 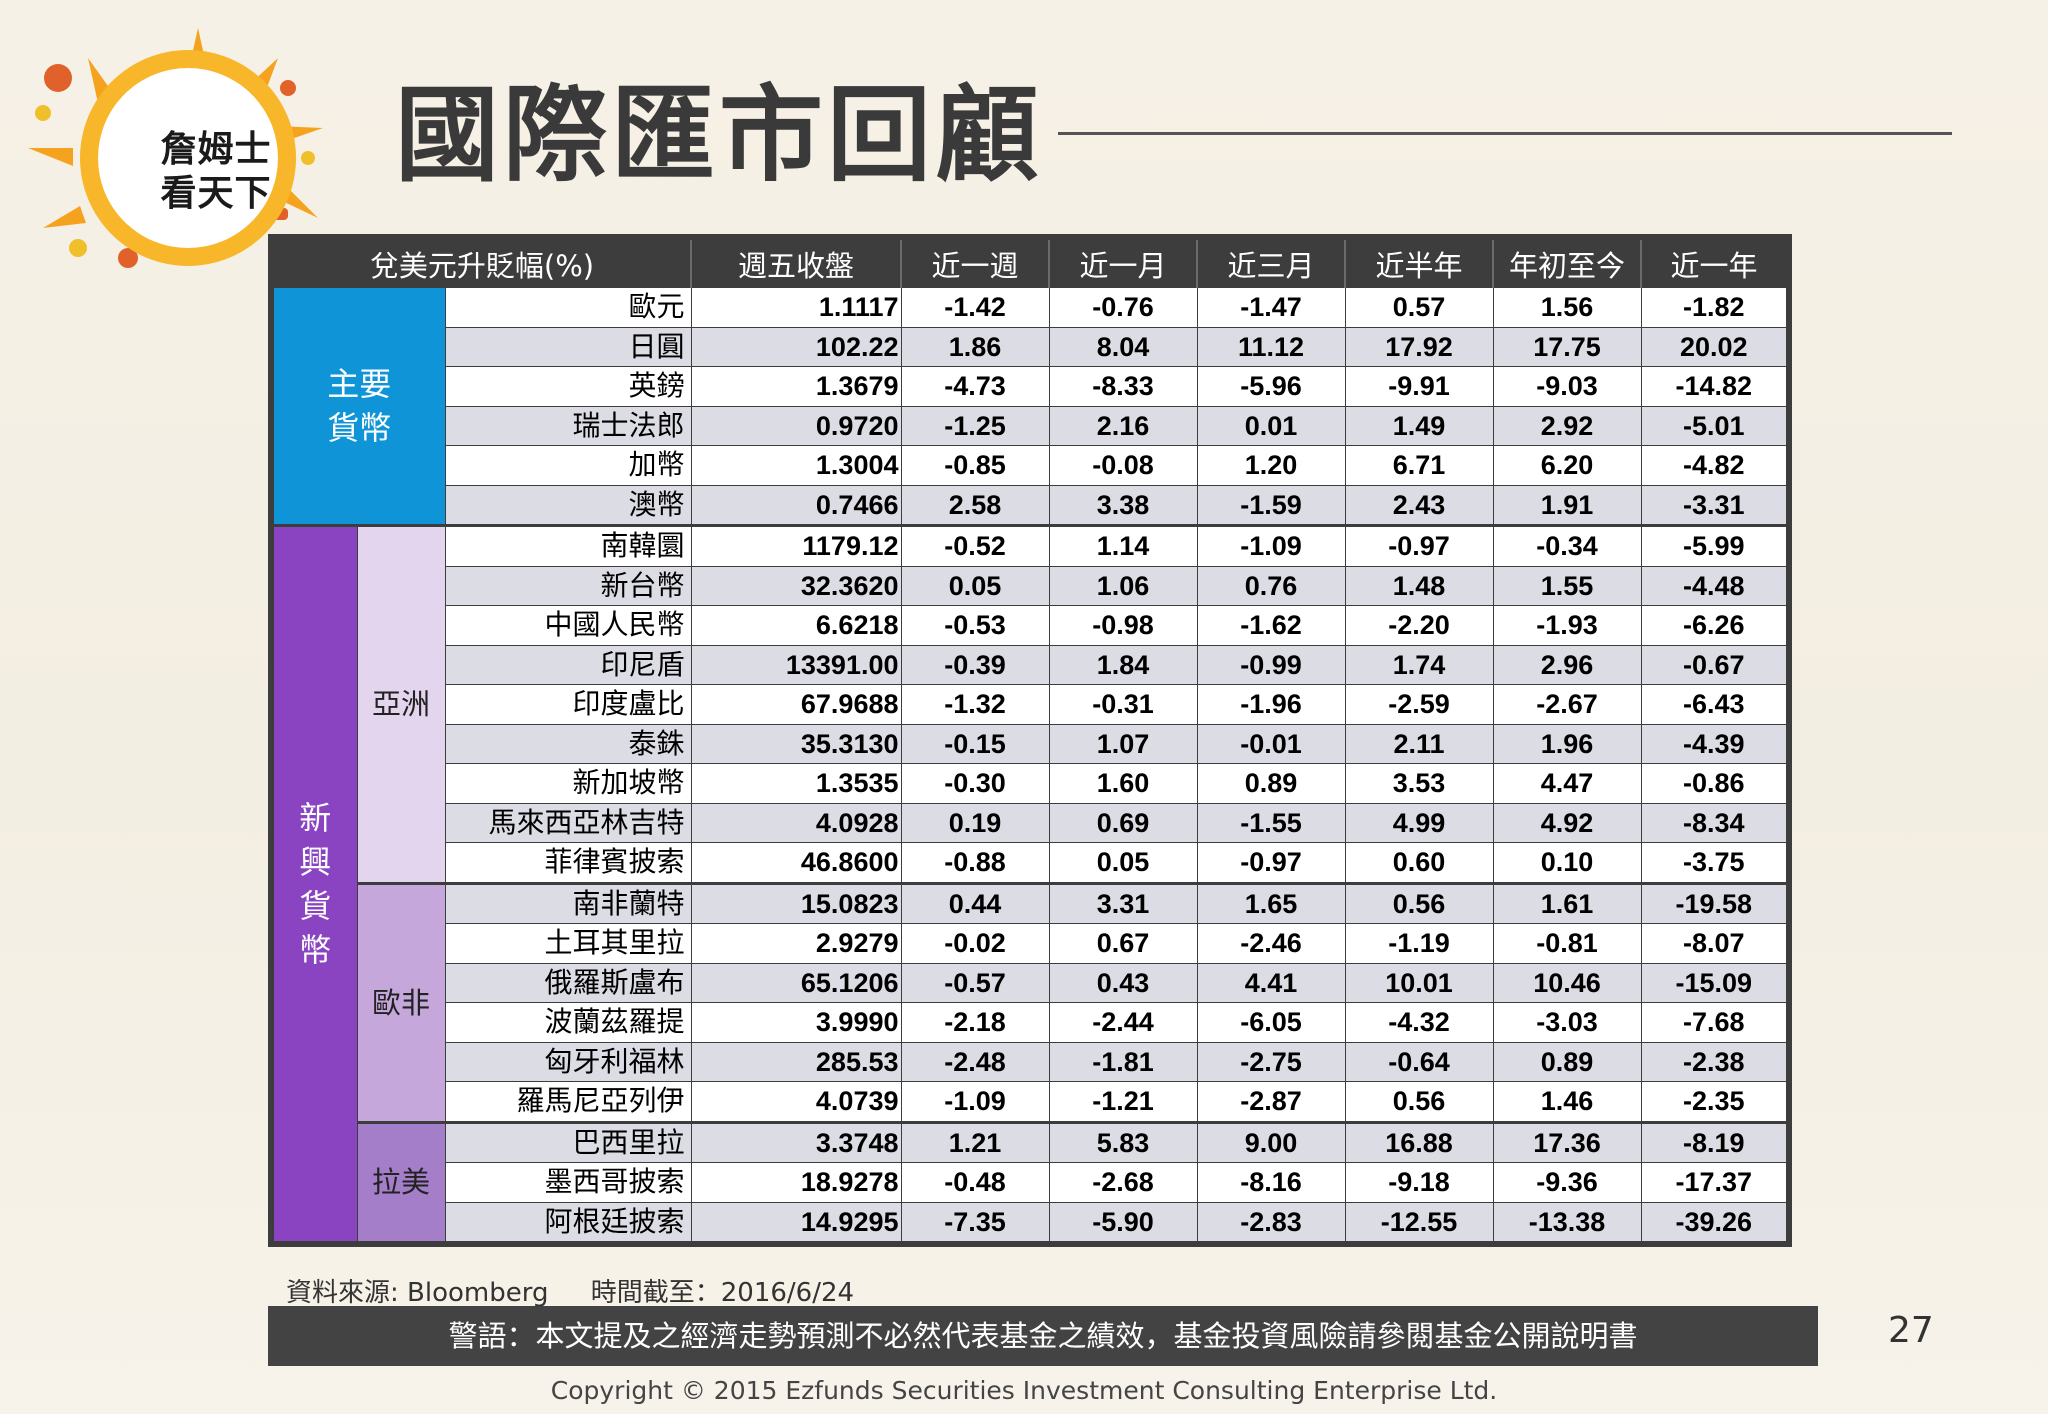 What do you see at coordinates (722, 1293) in the screenshot?
I see `source-date: 時間截至：2016/6/24` at bounding box center [722, 1293].